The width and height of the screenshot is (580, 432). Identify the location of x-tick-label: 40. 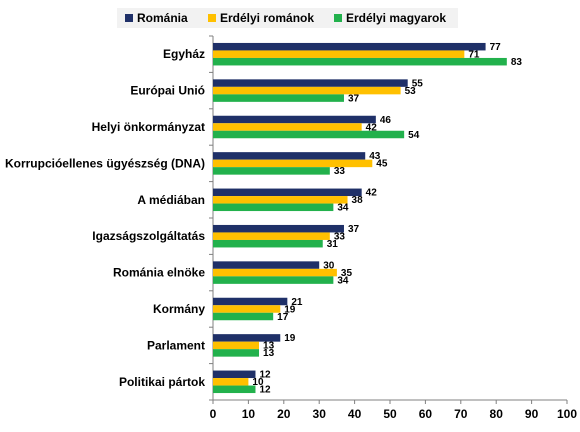
(355, 414).